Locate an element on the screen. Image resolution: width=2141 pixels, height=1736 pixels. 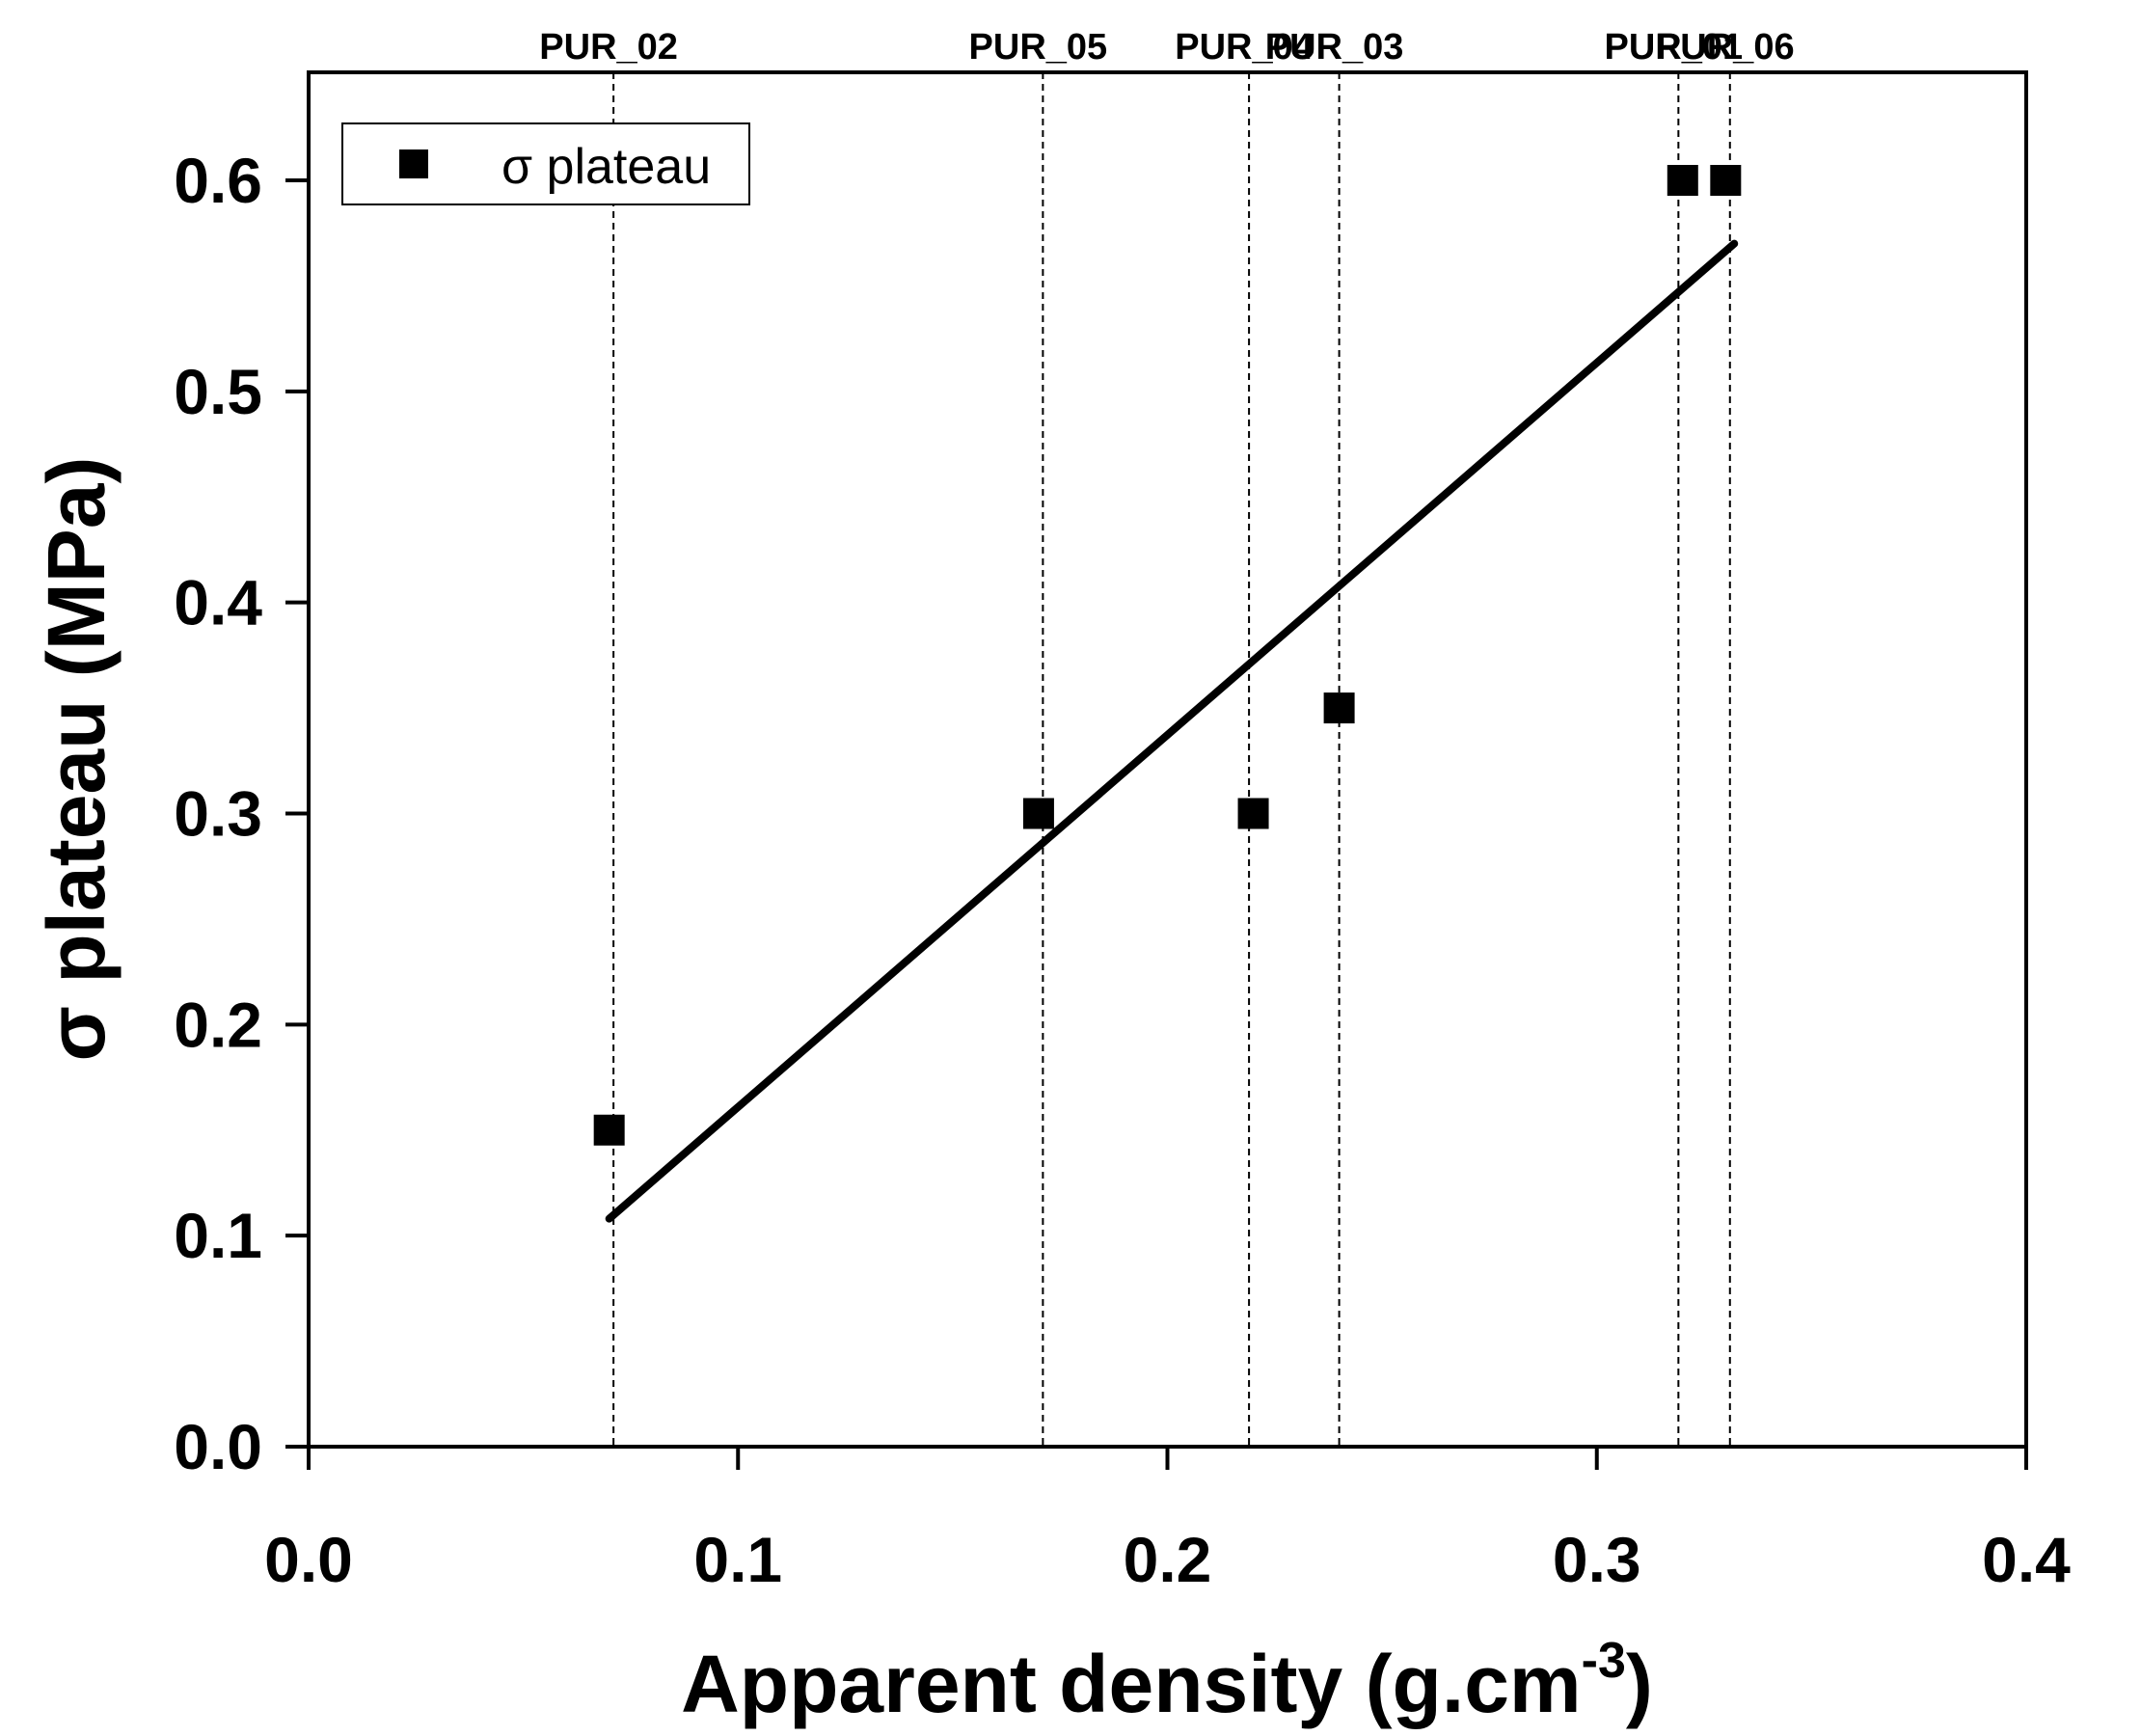
reference-line-label: PUR_05 is located at coordinates (1039, 47).